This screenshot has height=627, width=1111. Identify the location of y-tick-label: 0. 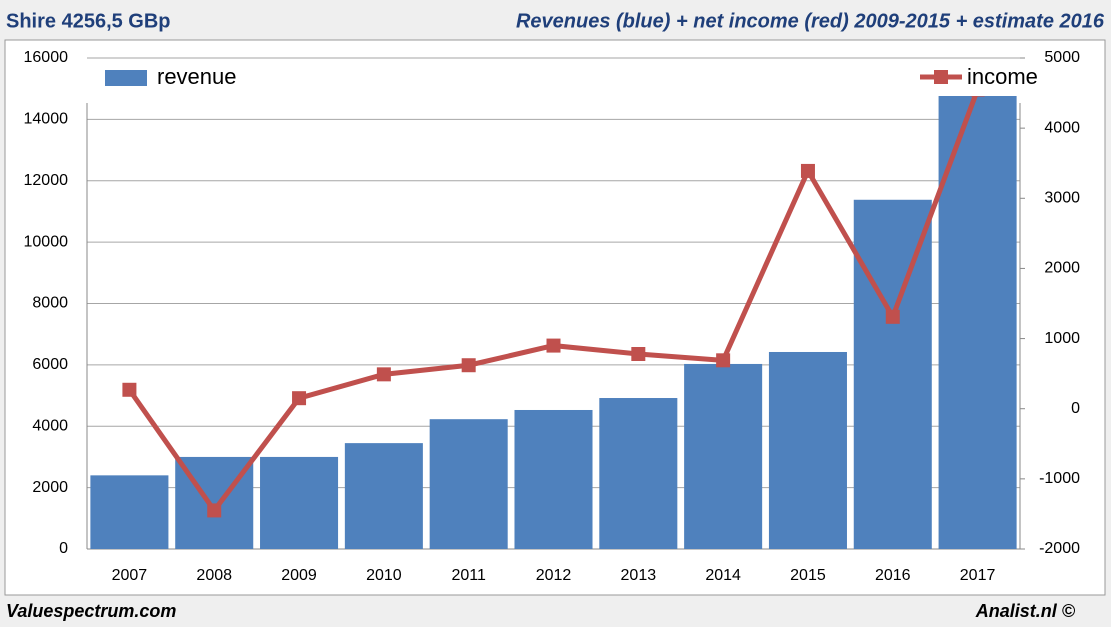
(63, 548).